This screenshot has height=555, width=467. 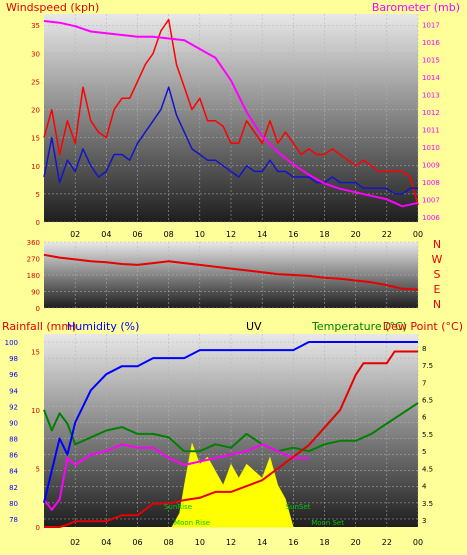 I want to click on moonset-label: Moon Set, so click(x=327, y=523).